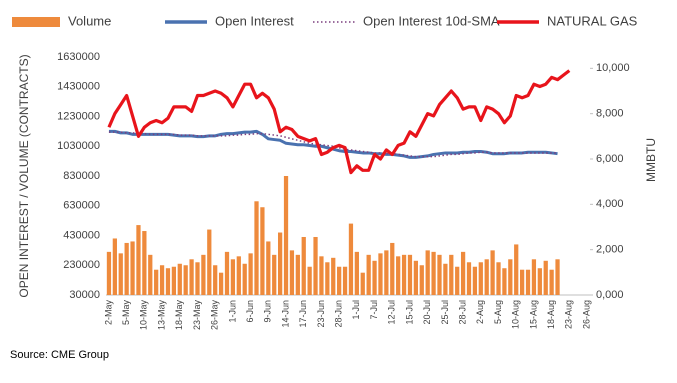 The width and height of the screenshot is (677, 383). I want to click on y2-tick-label: 10,000, so click(613, 68).